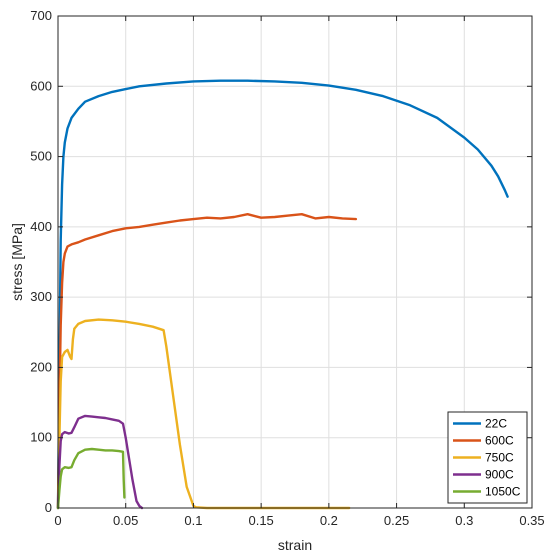 The image size is (550, 560). Describe the element at coordinates (396, 520) in the screenshot. I see `x-tick-label: 0.25` at that location.